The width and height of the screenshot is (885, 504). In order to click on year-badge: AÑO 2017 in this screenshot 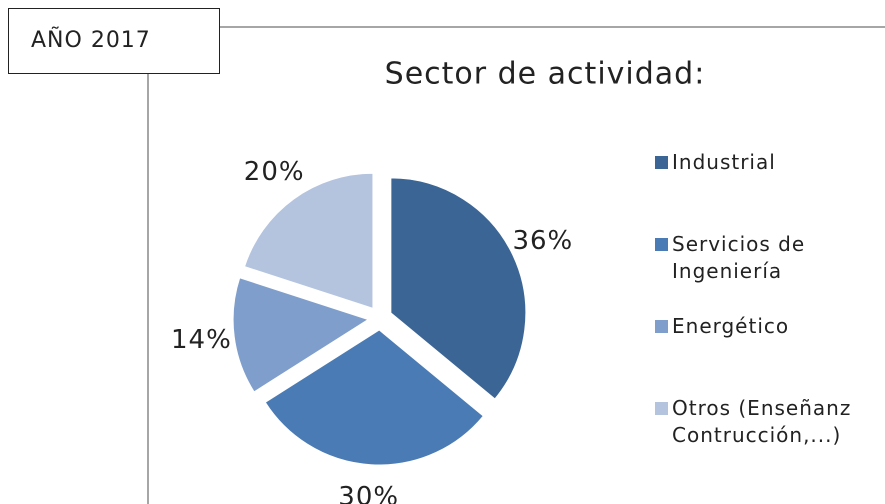, I will do `click(114, 41)`.